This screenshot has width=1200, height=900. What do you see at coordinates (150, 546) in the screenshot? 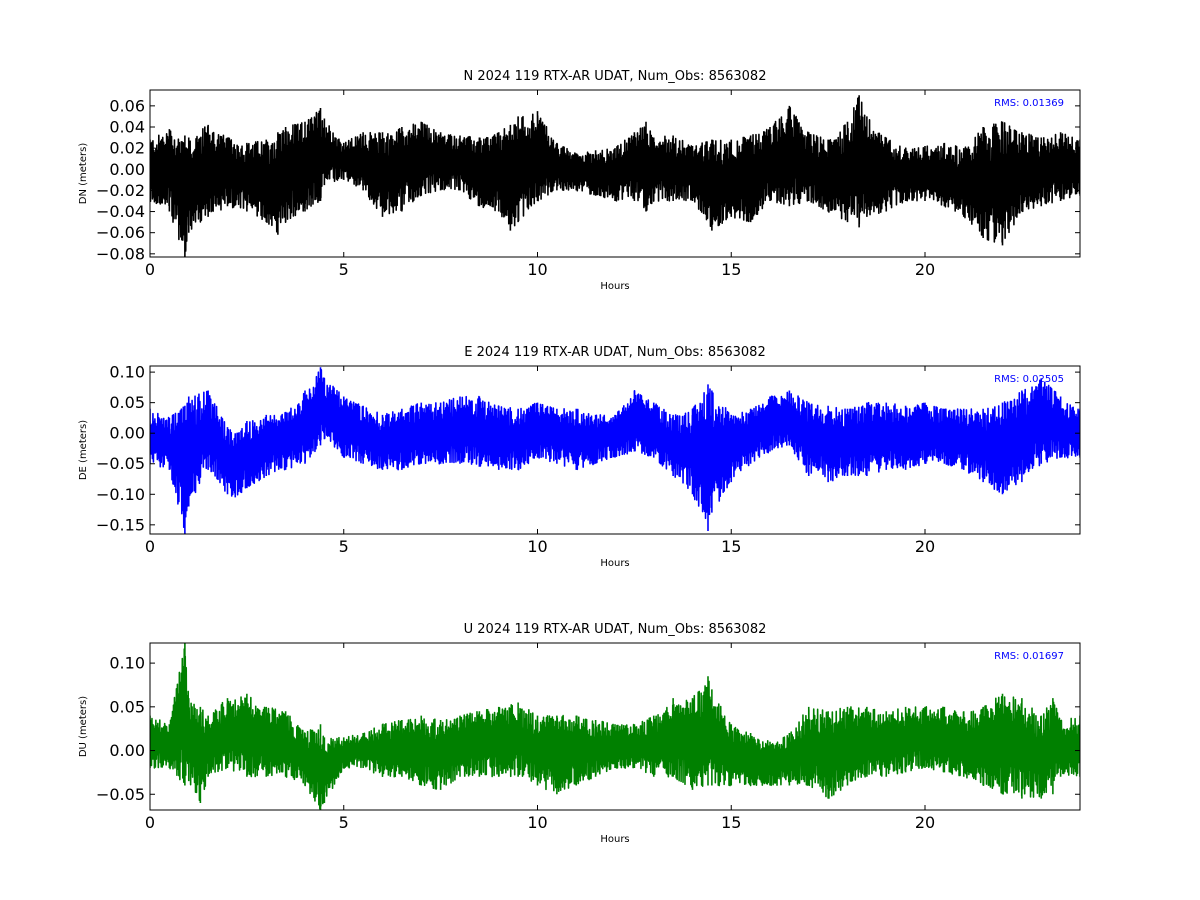
I see `panel-e-xtick-label-0: 0` at bounding box center [150, 546].